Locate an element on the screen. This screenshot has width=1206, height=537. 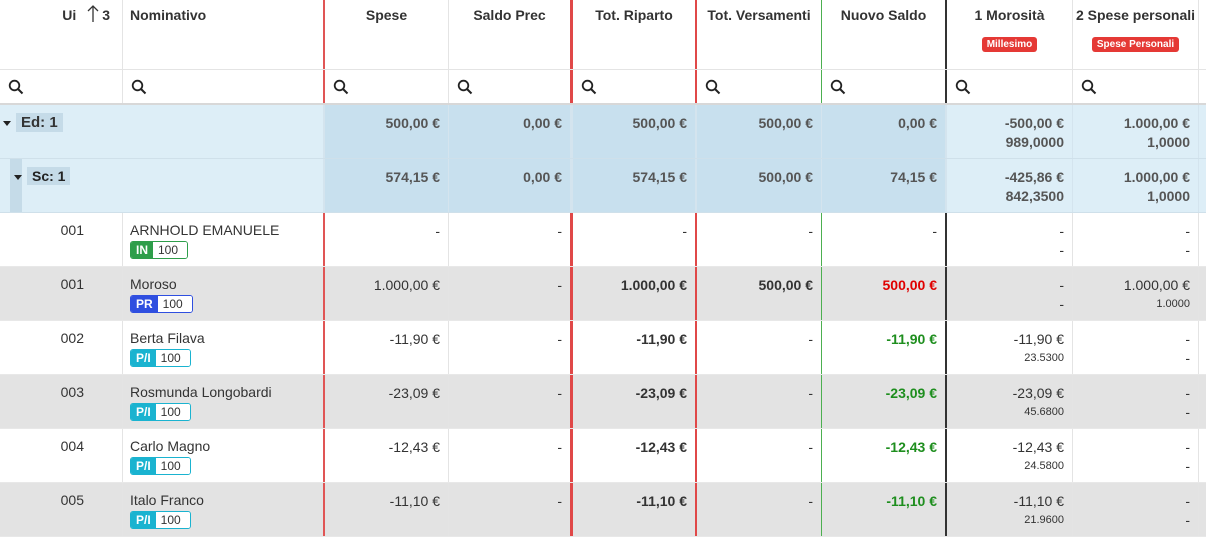
value-cell: 1.000,00 € is located at coordinates (387, 293).